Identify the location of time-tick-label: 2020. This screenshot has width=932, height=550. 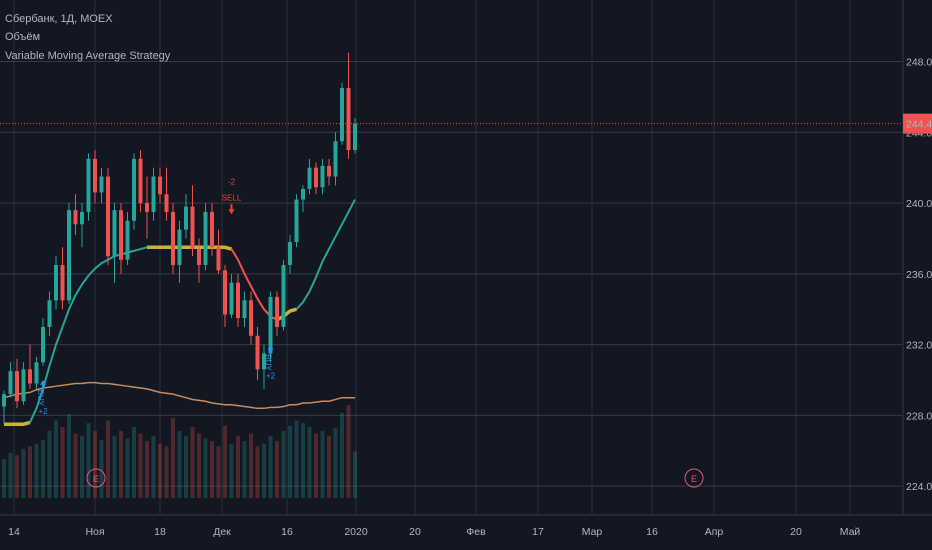
(356, 532).